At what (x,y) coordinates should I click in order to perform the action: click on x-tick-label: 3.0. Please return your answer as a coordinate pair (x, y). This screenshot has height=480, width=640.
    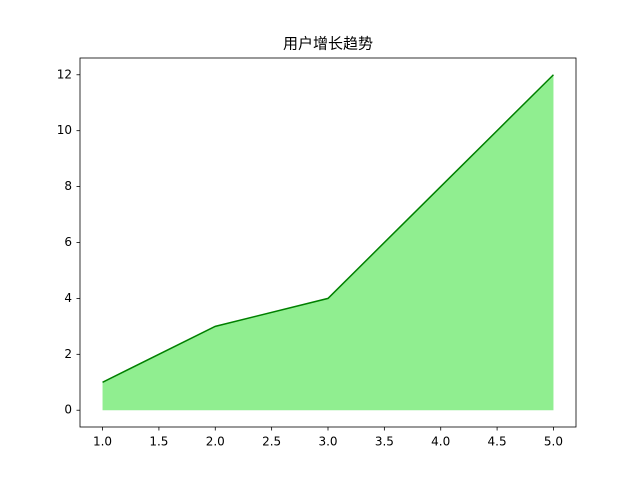
    Looking at the image, I should click on (327, 442).